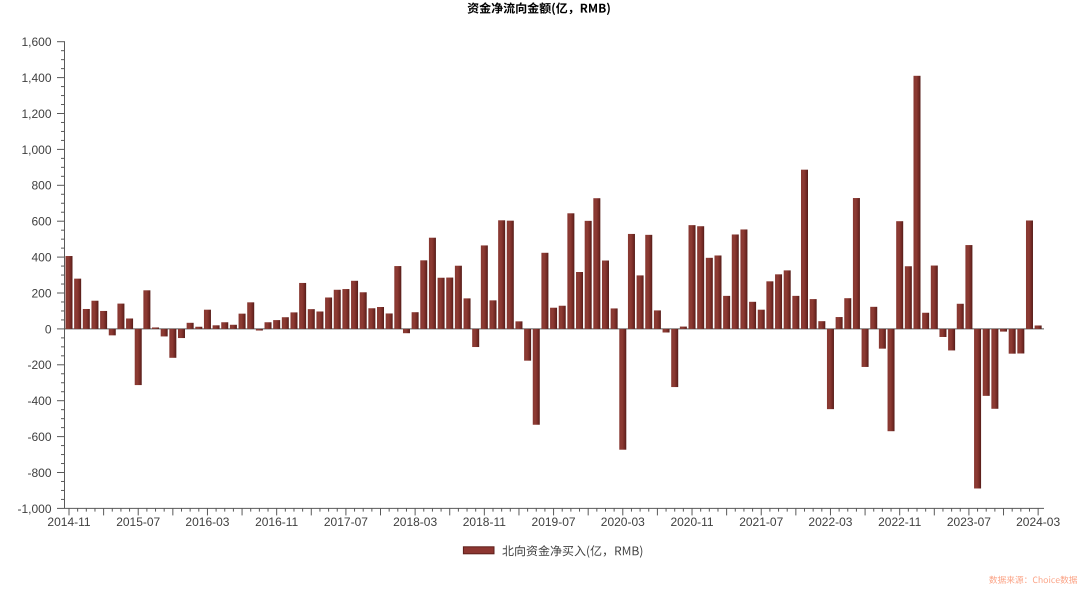  What do you see at coordinates (34, 509) in the screenshot?
I see `svg-text: -1,000` at bounding box center [34, 509].